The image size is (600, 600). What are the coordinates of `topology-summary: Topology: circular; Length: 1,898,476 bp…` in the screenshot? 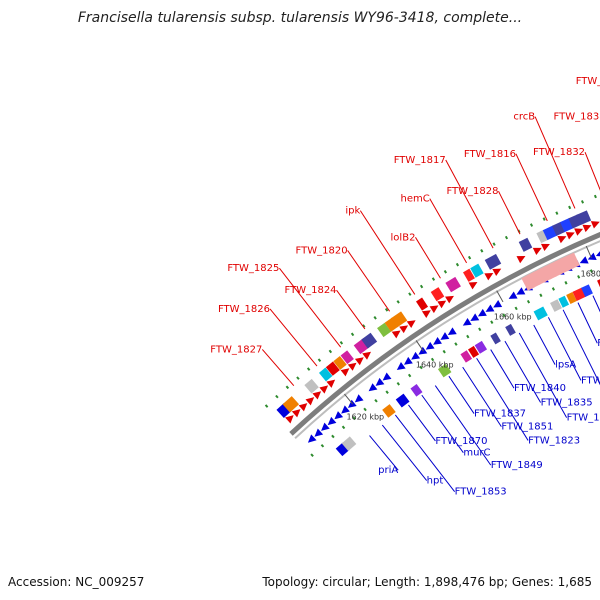 It's located at (426, 582).